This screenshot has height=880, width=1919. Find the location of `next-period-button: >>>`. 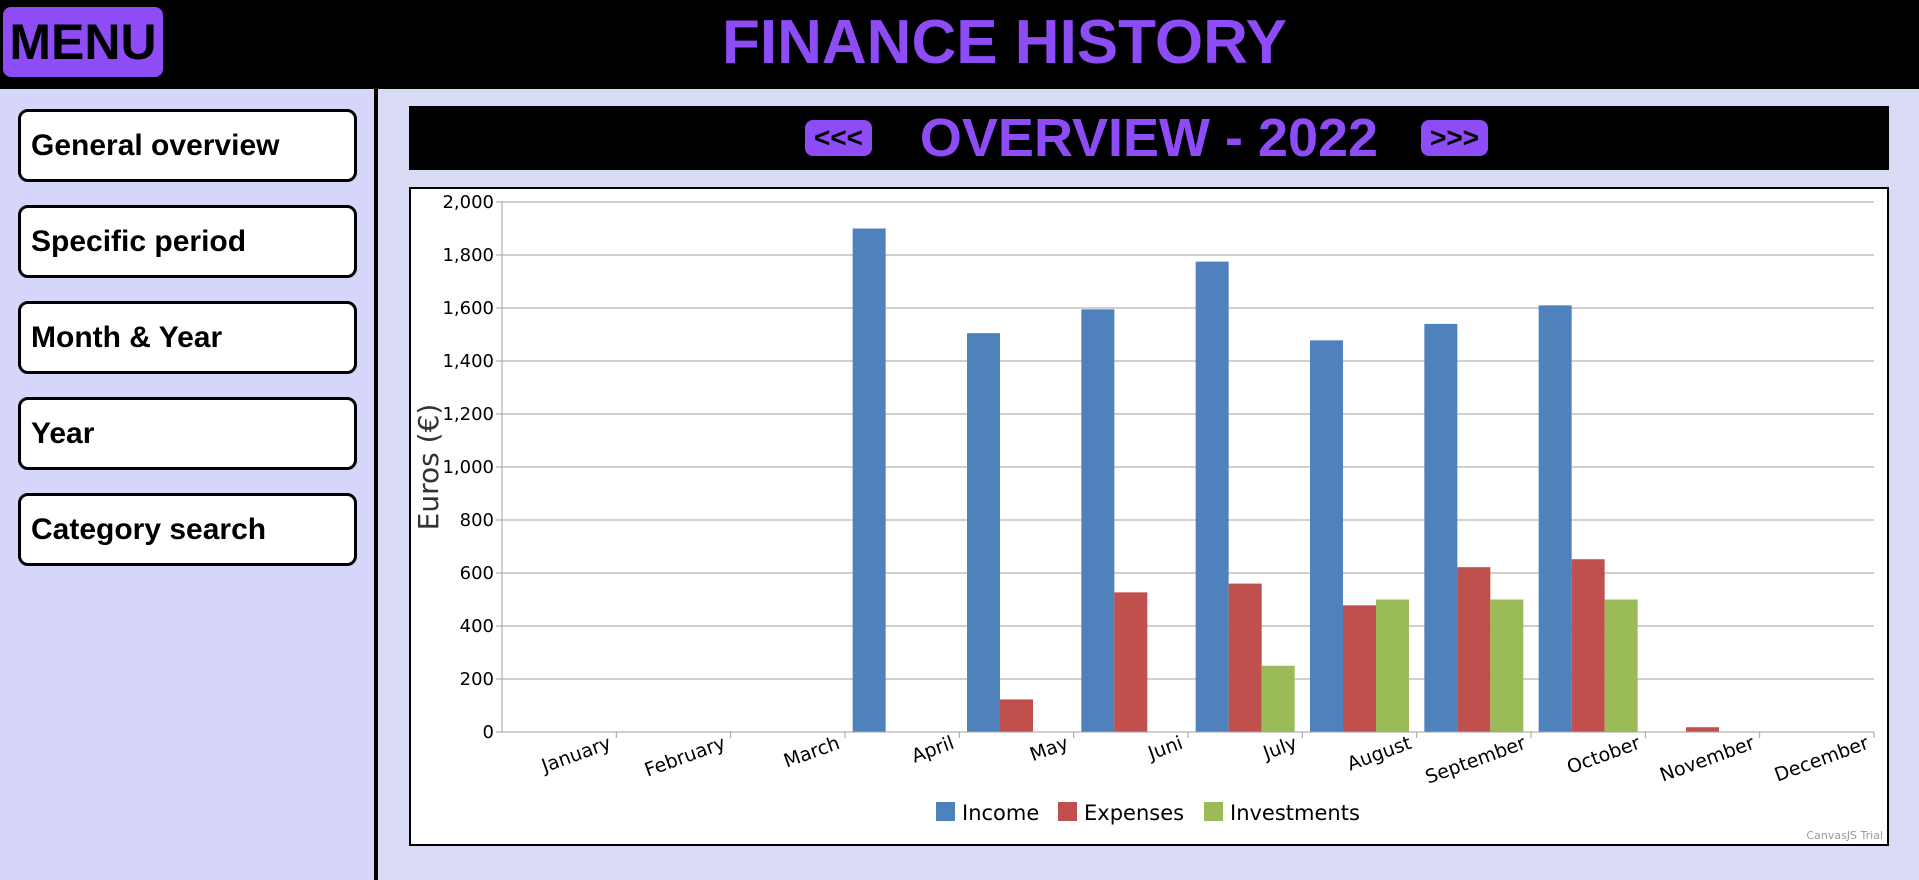

next-period-button: >>> is located at coordinates (1454, 138).